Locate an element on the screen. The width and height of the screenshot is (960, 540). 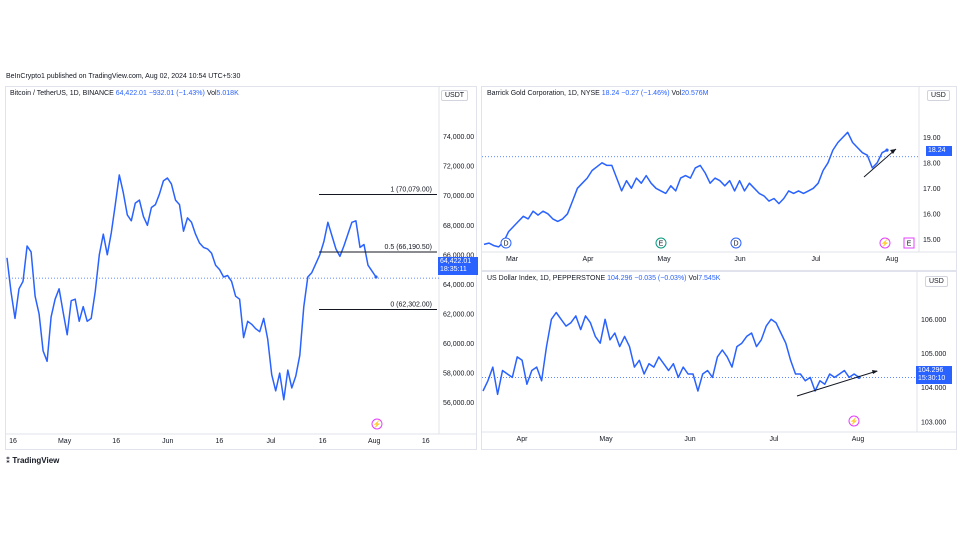
btc-event-icon is located at coordinates (377, 424).